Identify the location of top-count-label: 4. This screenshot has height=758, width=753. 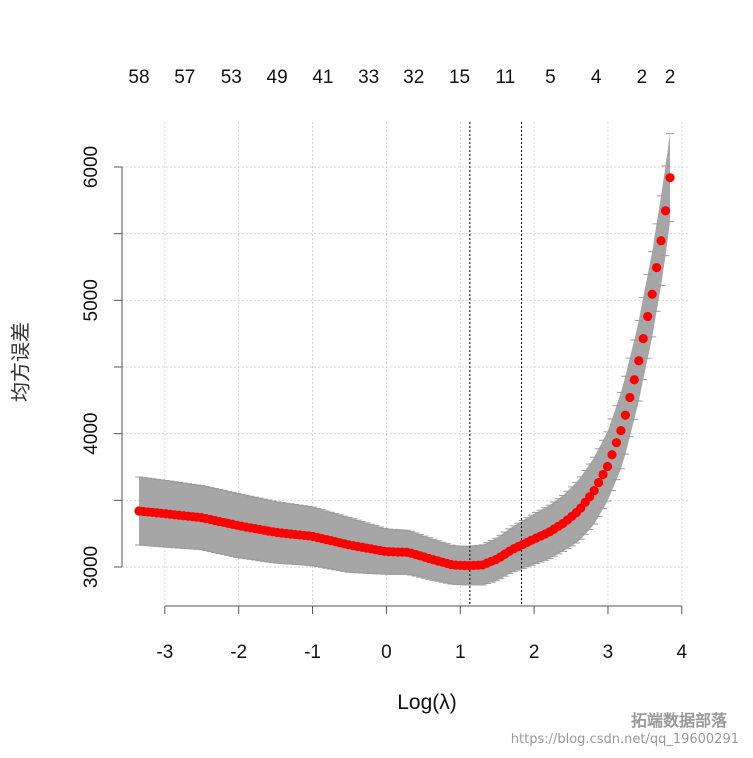
(596, 77).